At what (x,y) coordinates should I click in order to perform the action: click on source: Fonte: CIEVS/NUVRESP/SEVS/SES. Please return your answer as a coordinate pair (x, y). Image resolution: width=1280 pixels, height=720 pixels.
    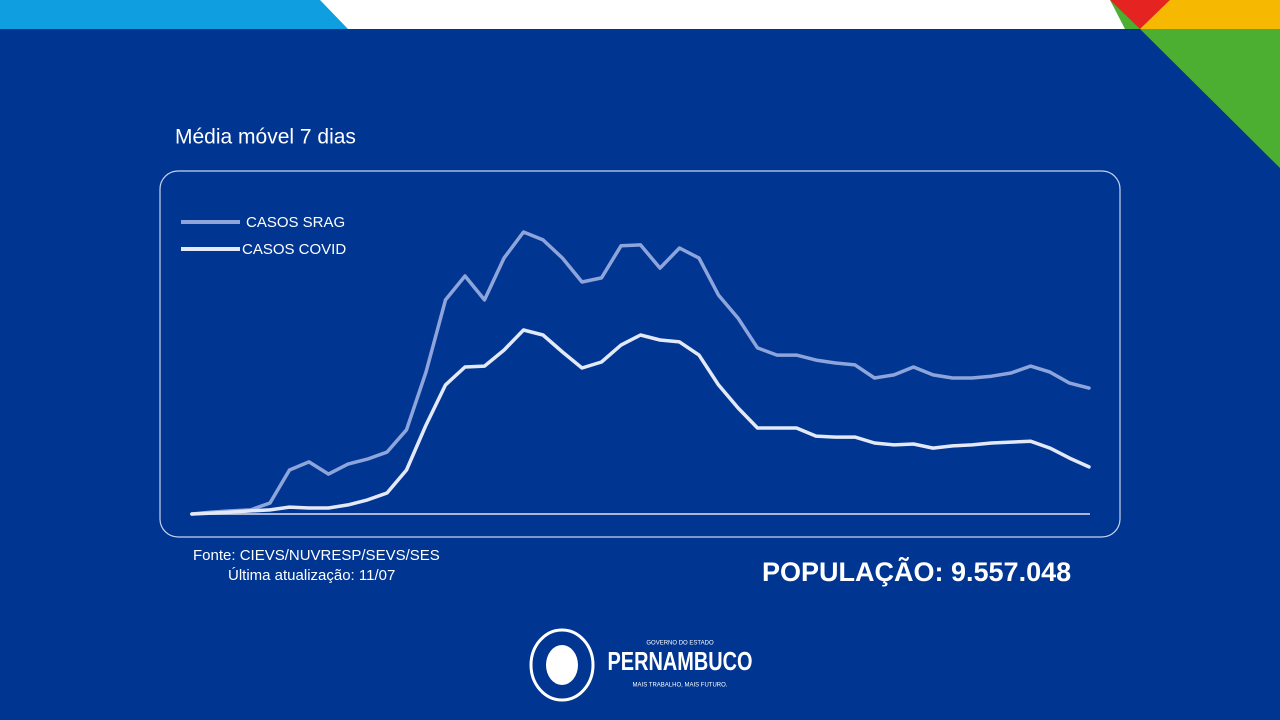
    Looking at the image, I should click on (316, 555).